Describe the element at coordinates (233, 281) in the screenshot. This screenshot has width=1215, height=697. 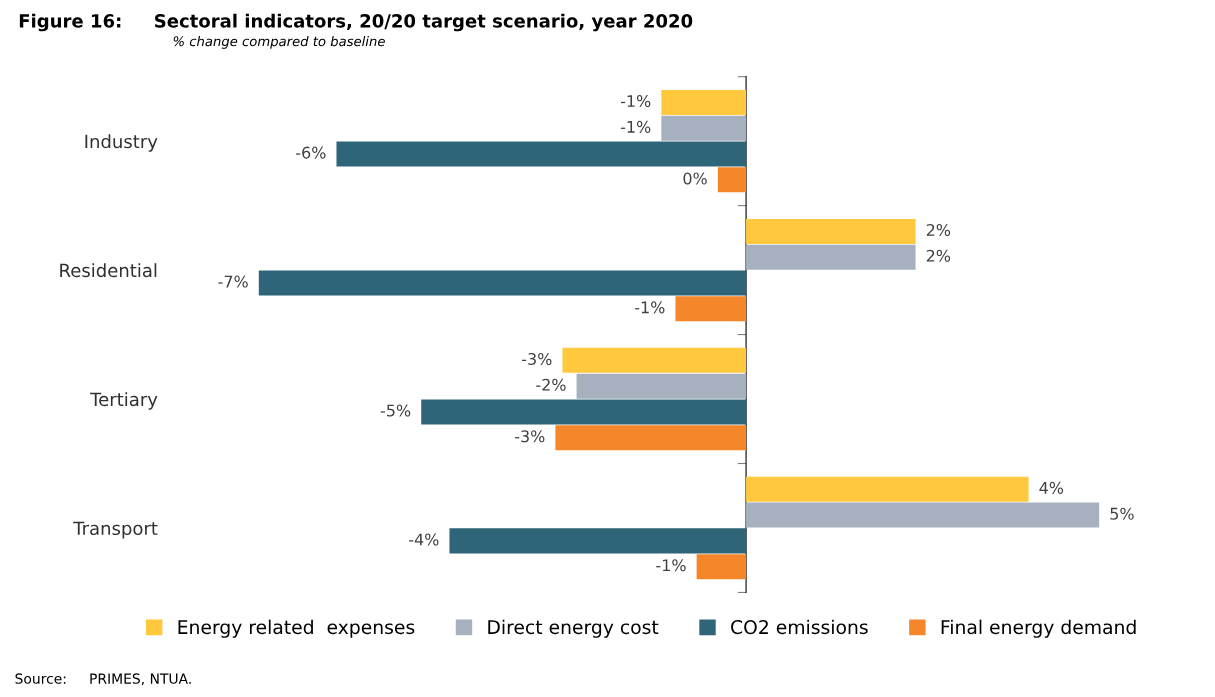
I see `data-label: -7%` at that location.